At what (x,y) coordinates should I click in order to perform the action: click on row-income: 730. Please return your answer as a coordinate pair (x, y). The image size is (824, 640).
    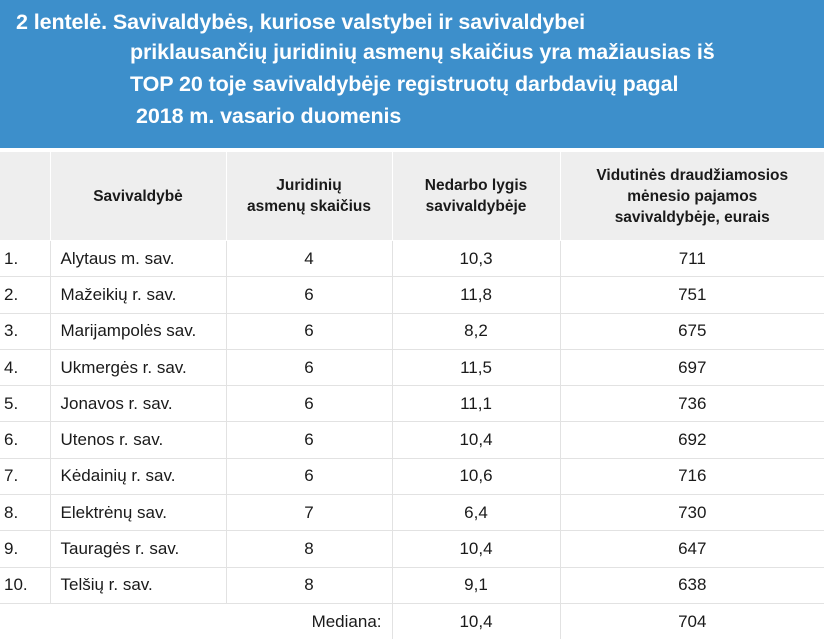
    Looking at the image, I should click on (692, 513).